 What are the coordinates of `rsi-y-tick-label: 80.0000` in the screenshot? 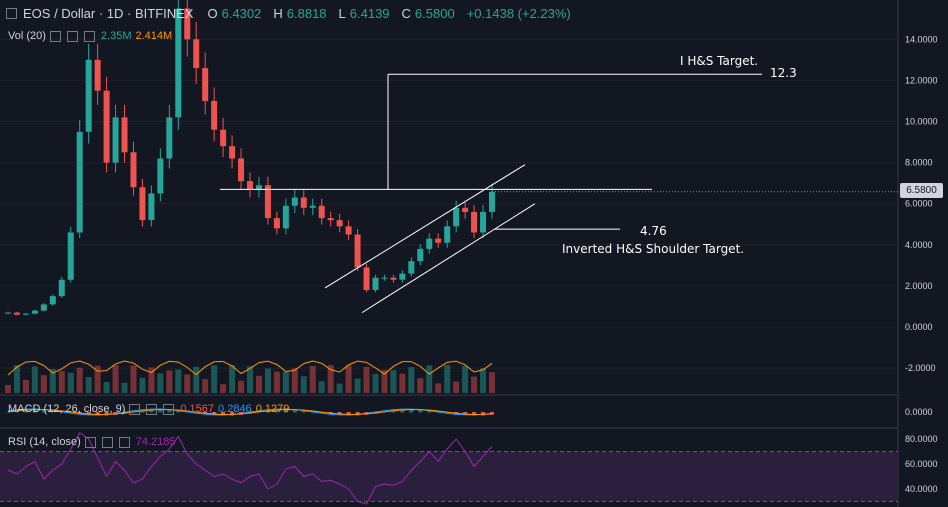 It's located at (921, 439).